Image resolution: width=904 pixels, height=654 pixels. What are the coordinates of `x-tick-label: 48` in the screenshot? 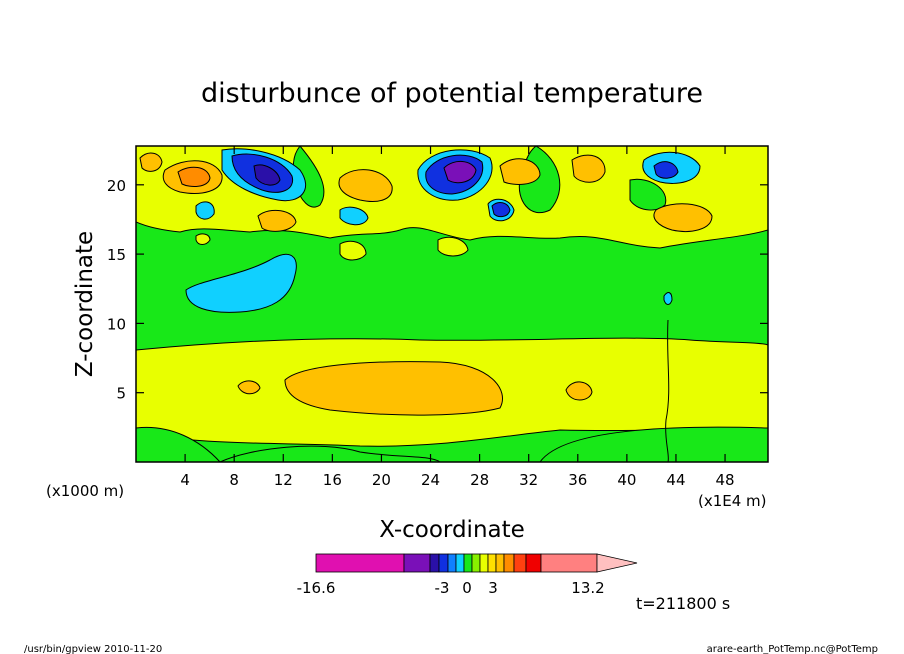 It's located at (725, 480).